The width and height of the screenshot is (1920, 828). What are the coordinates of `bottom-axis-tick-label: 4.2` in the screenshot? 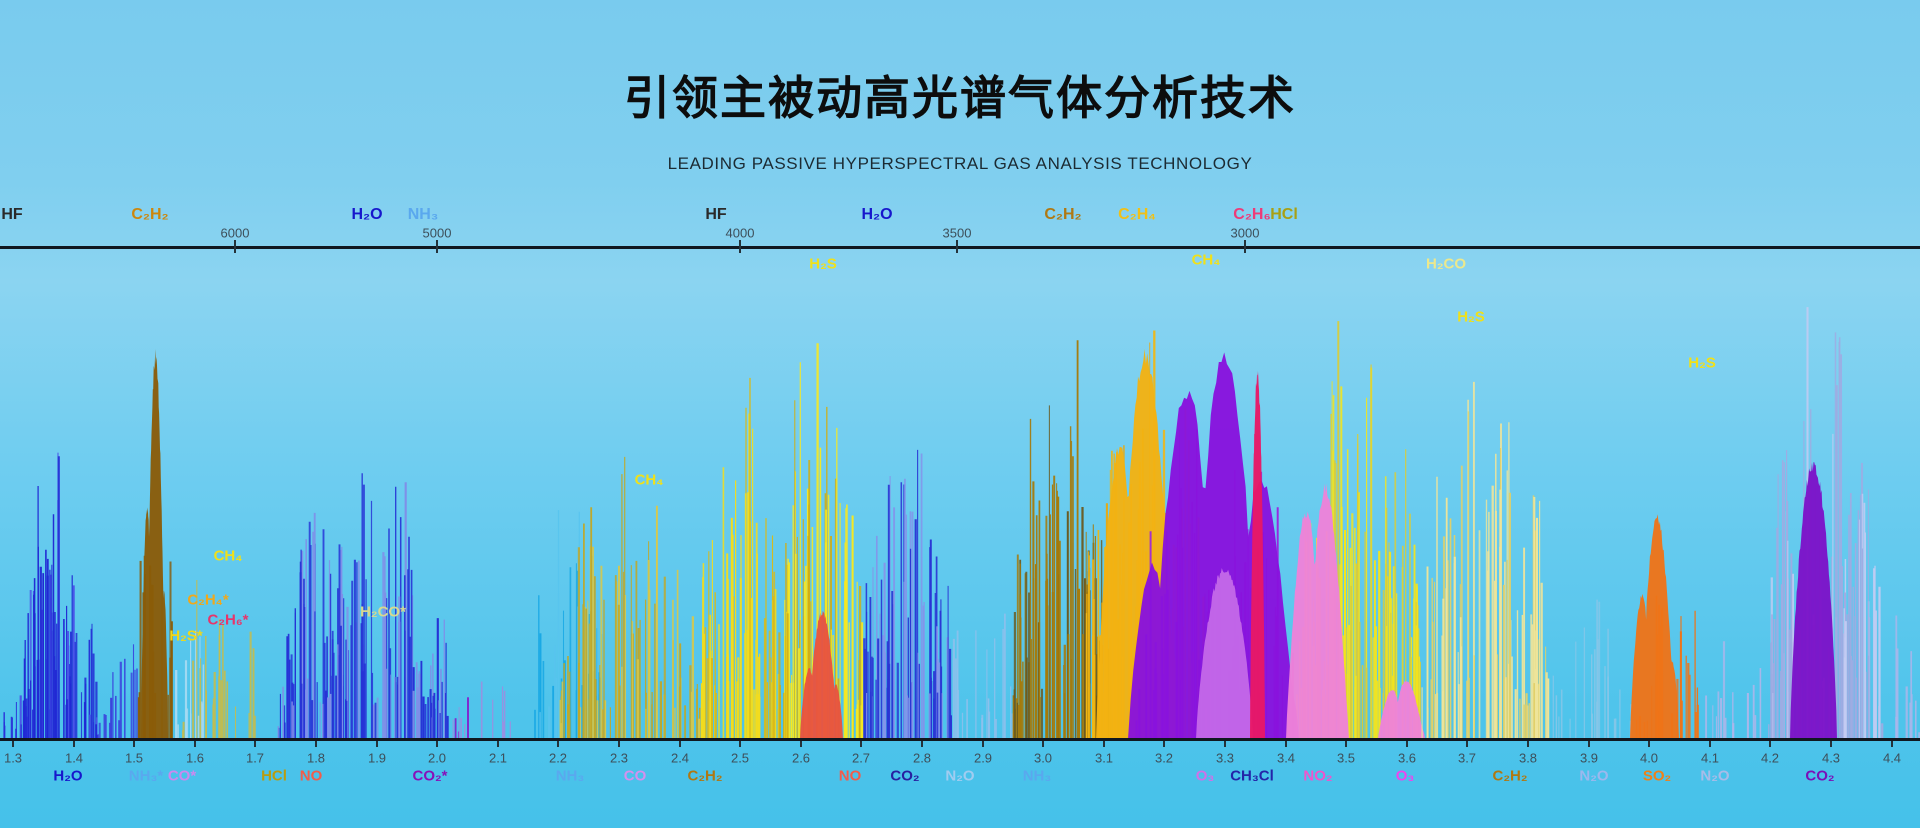 It's located at (1770, 758).